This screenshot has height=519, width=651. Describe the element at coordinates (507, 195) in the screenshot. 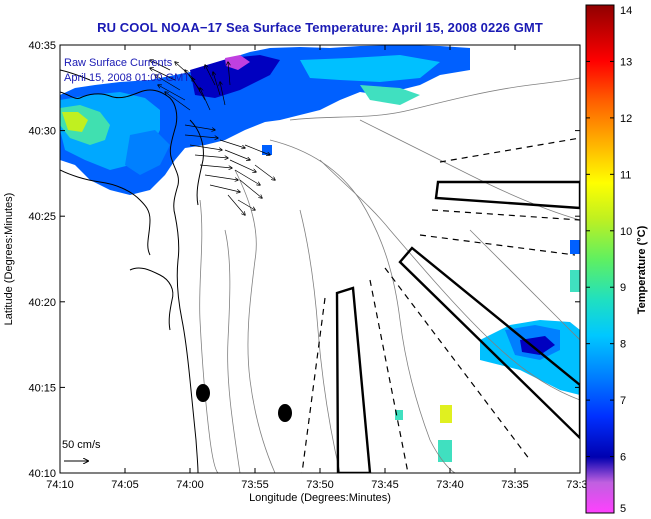

I see `sampling-box-east` at that location.